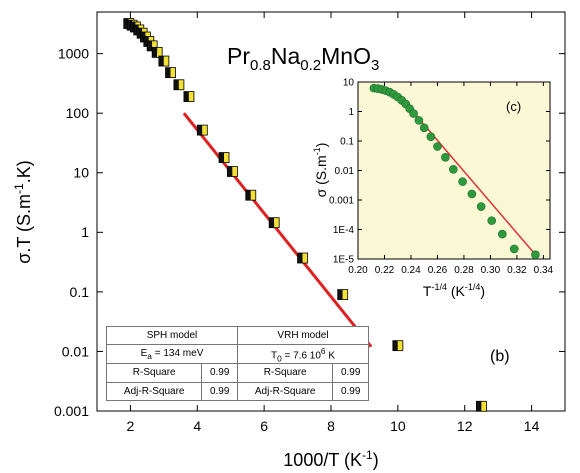 The width and height of the screenshot is (580, 473). Describe the element at coordinates (500, 356) in the screenshot. I see `panel-label-b: (b)` at that location.